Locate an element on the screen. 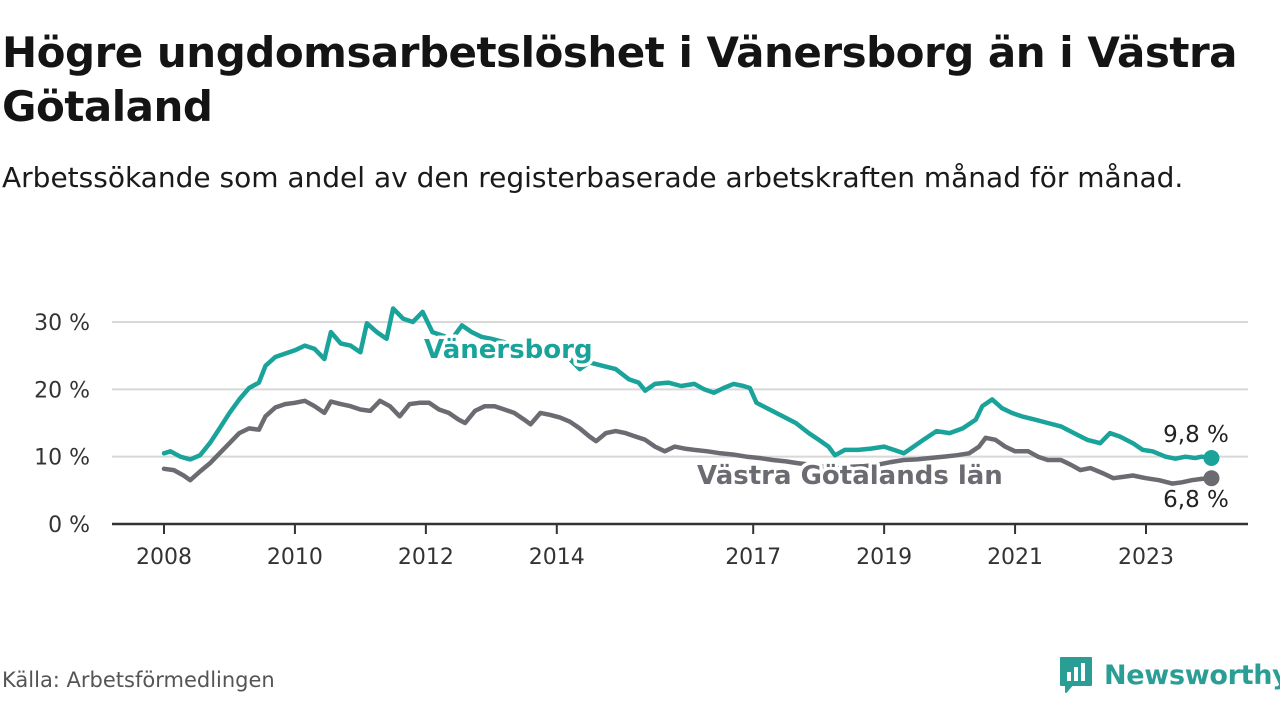 This screenshot has height=720, width=1280. end-point-vastra-gotaland is located at coordinates (1211, 478).